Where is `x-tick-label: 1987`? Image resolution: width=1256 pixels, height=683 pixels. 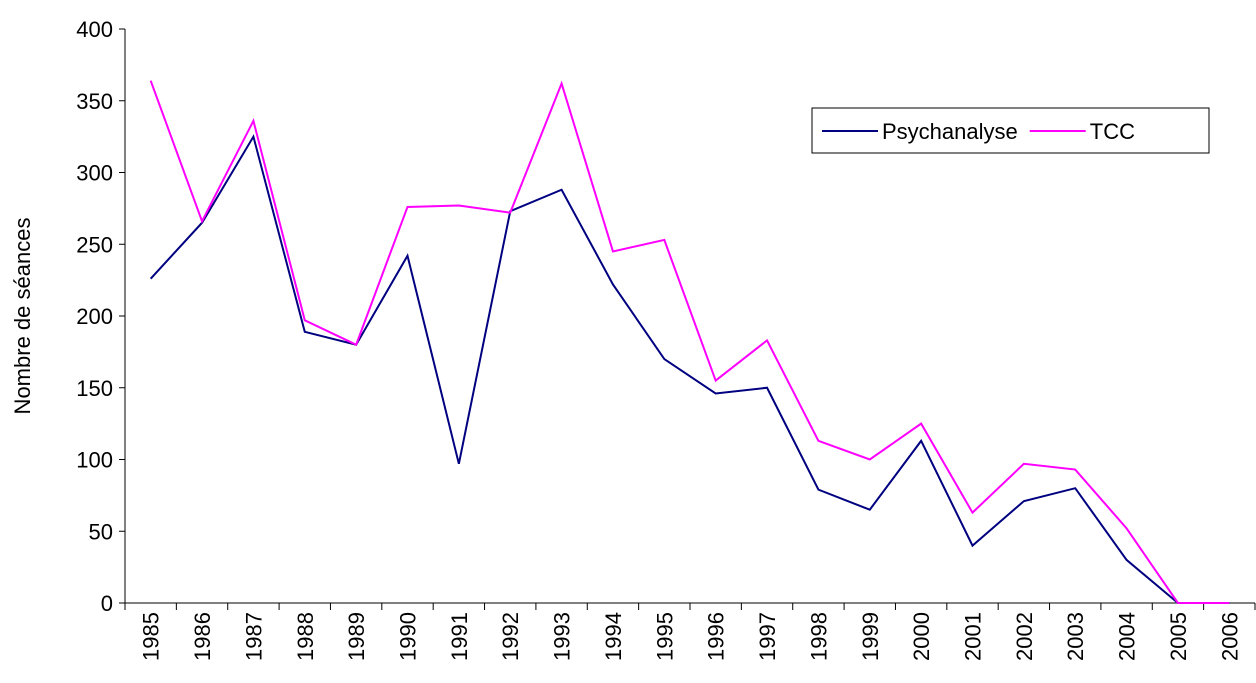
x-tick-label: 1987 is located at coordinates (253, 636).